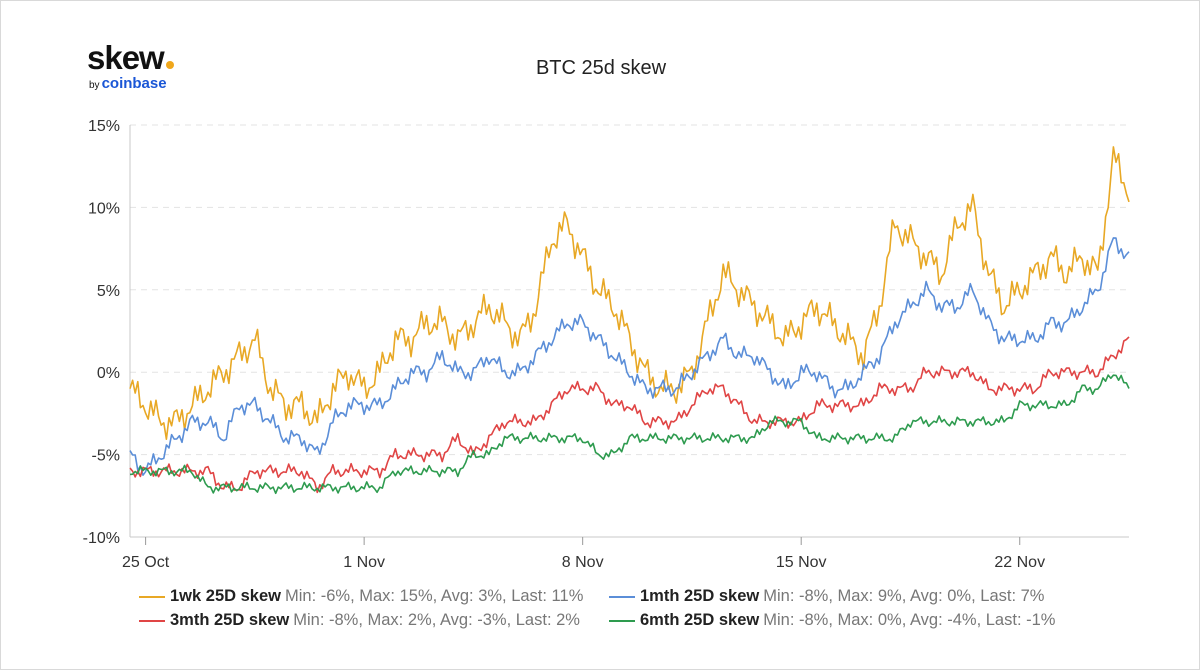 Image resolution: width=1200 pixels, height=670 pixels. I want to click on x-tick-label: 22 Nov, so click(1019, 562).